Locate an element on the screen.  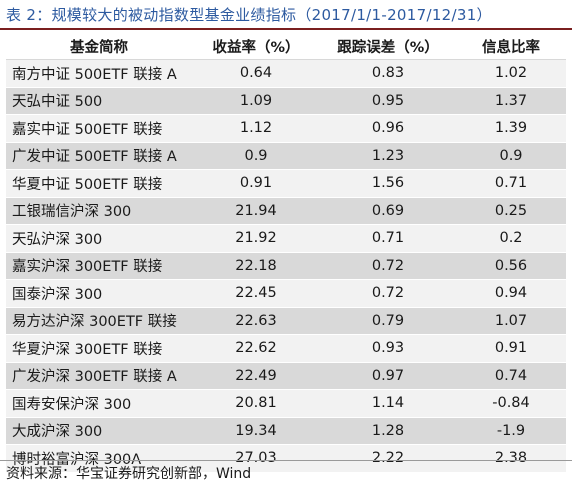
table-row: 国泰沪深 300 22.45 0.72 0.94 is located at coordinates (286, 293).